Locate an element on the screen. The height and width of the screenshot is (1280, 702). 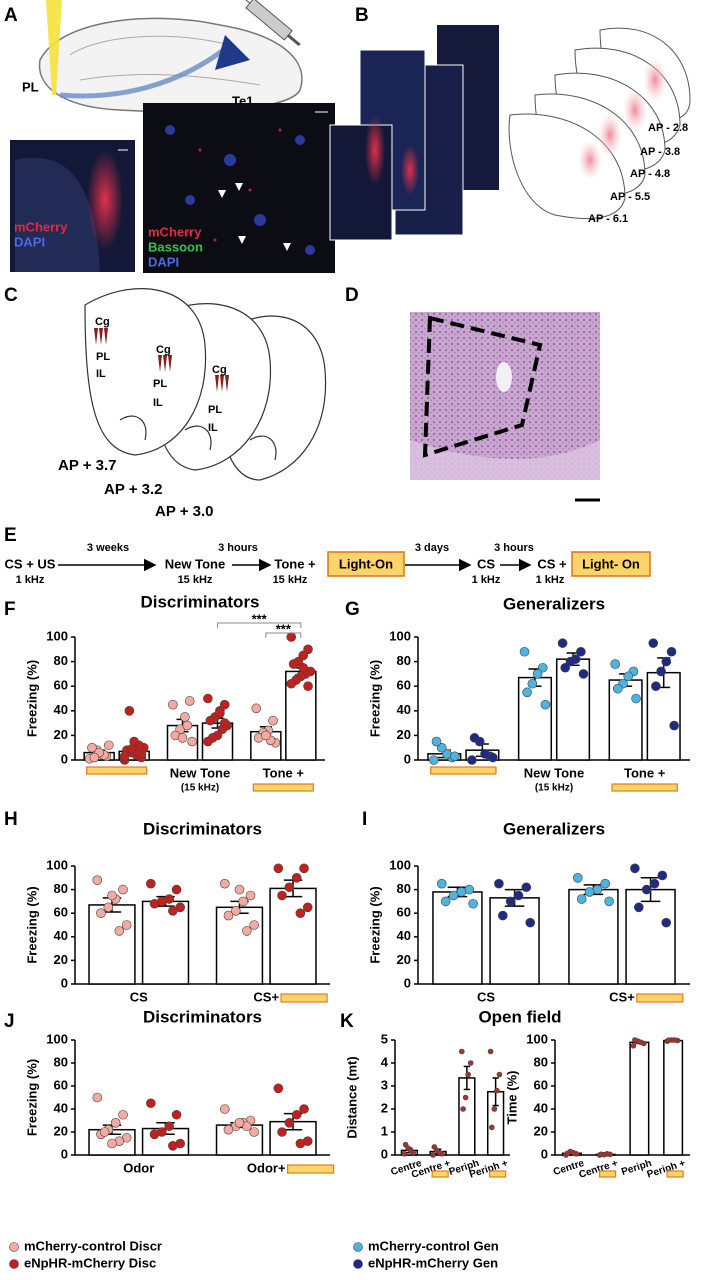
x-tick-label: CS is located at coordinates (486, 996).